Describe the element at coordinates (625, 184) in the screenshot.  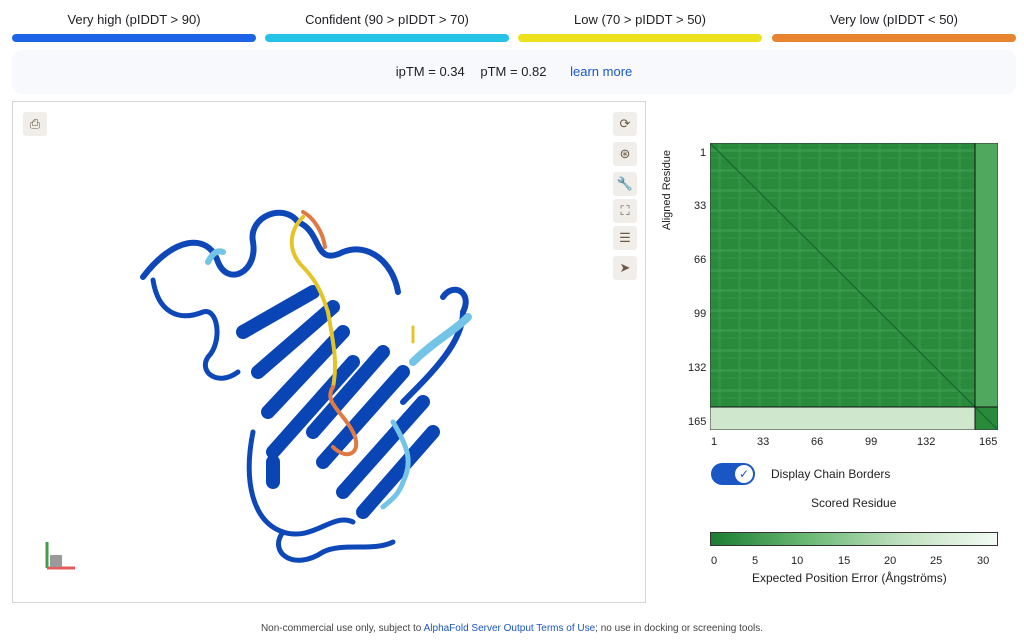
I see `wrench-icon: 🔧` at that location.